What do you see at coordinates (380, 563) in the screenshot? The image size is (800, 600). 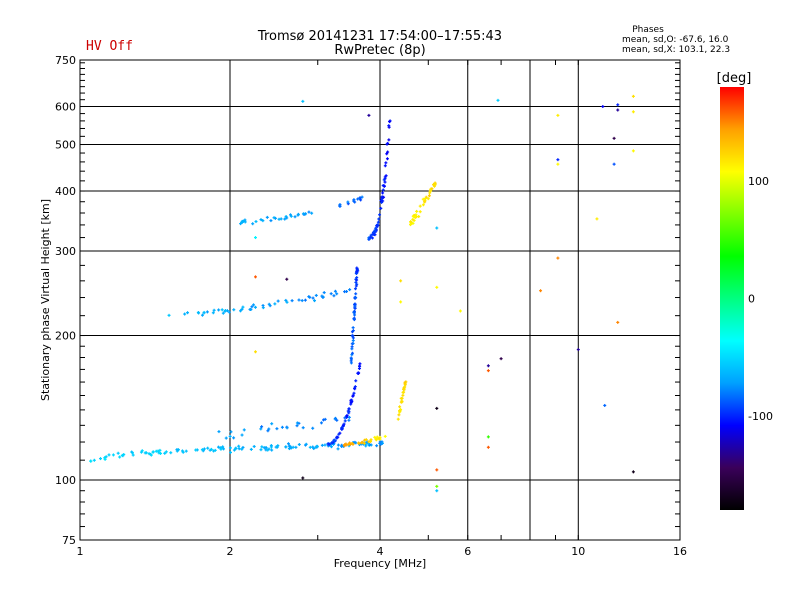 I see `x-axis-label: Frequency [MHz]` at bounding box center [380, 563].